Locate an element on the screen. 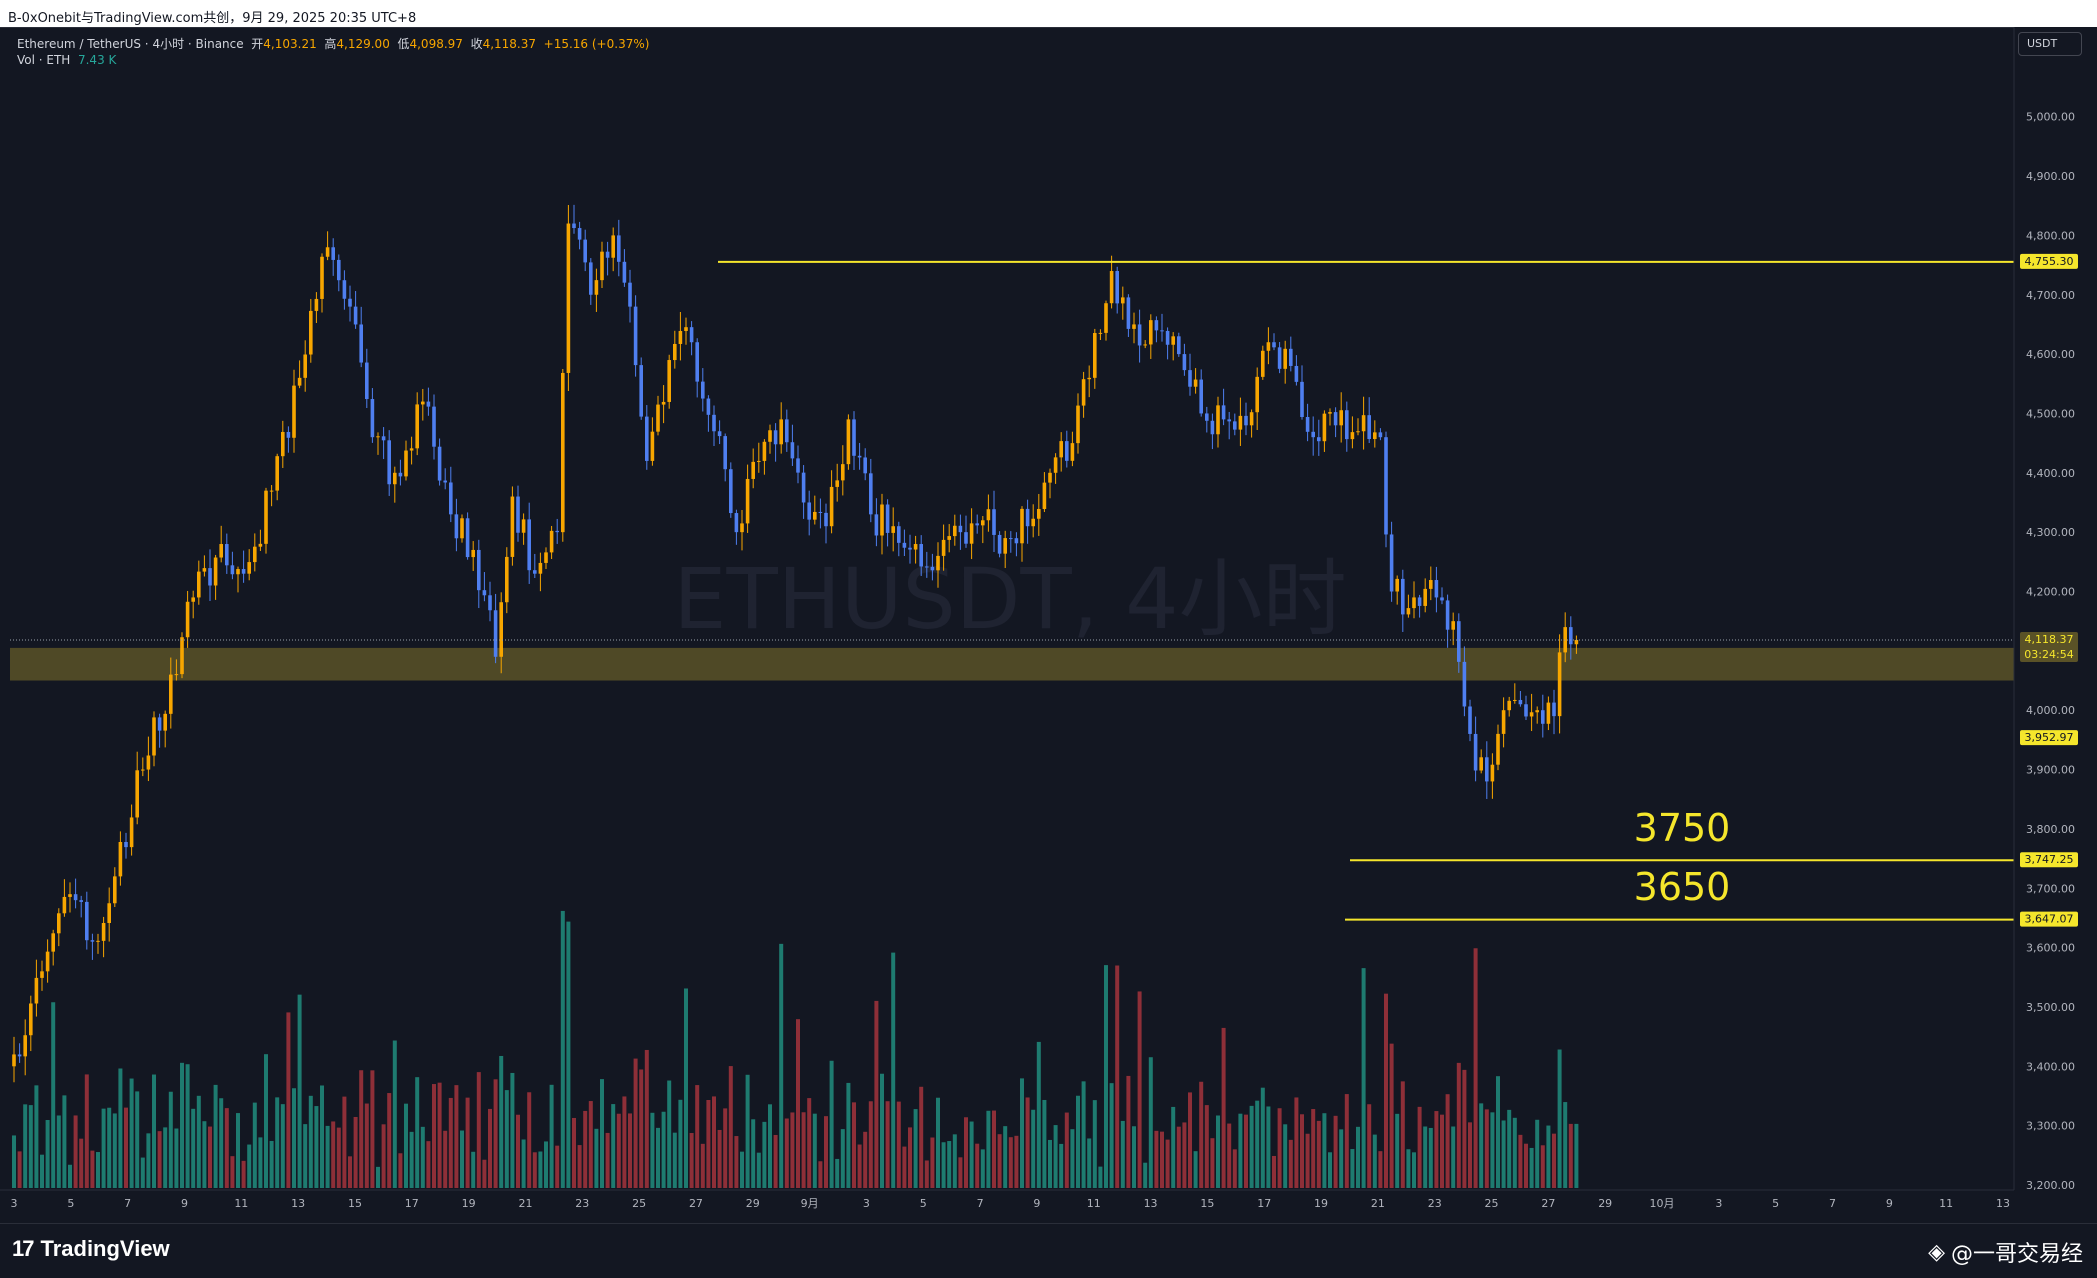 This screenshot has height=1278, width=2097. price-badge: 4,755.30 is located at coordinates (2049, 261).